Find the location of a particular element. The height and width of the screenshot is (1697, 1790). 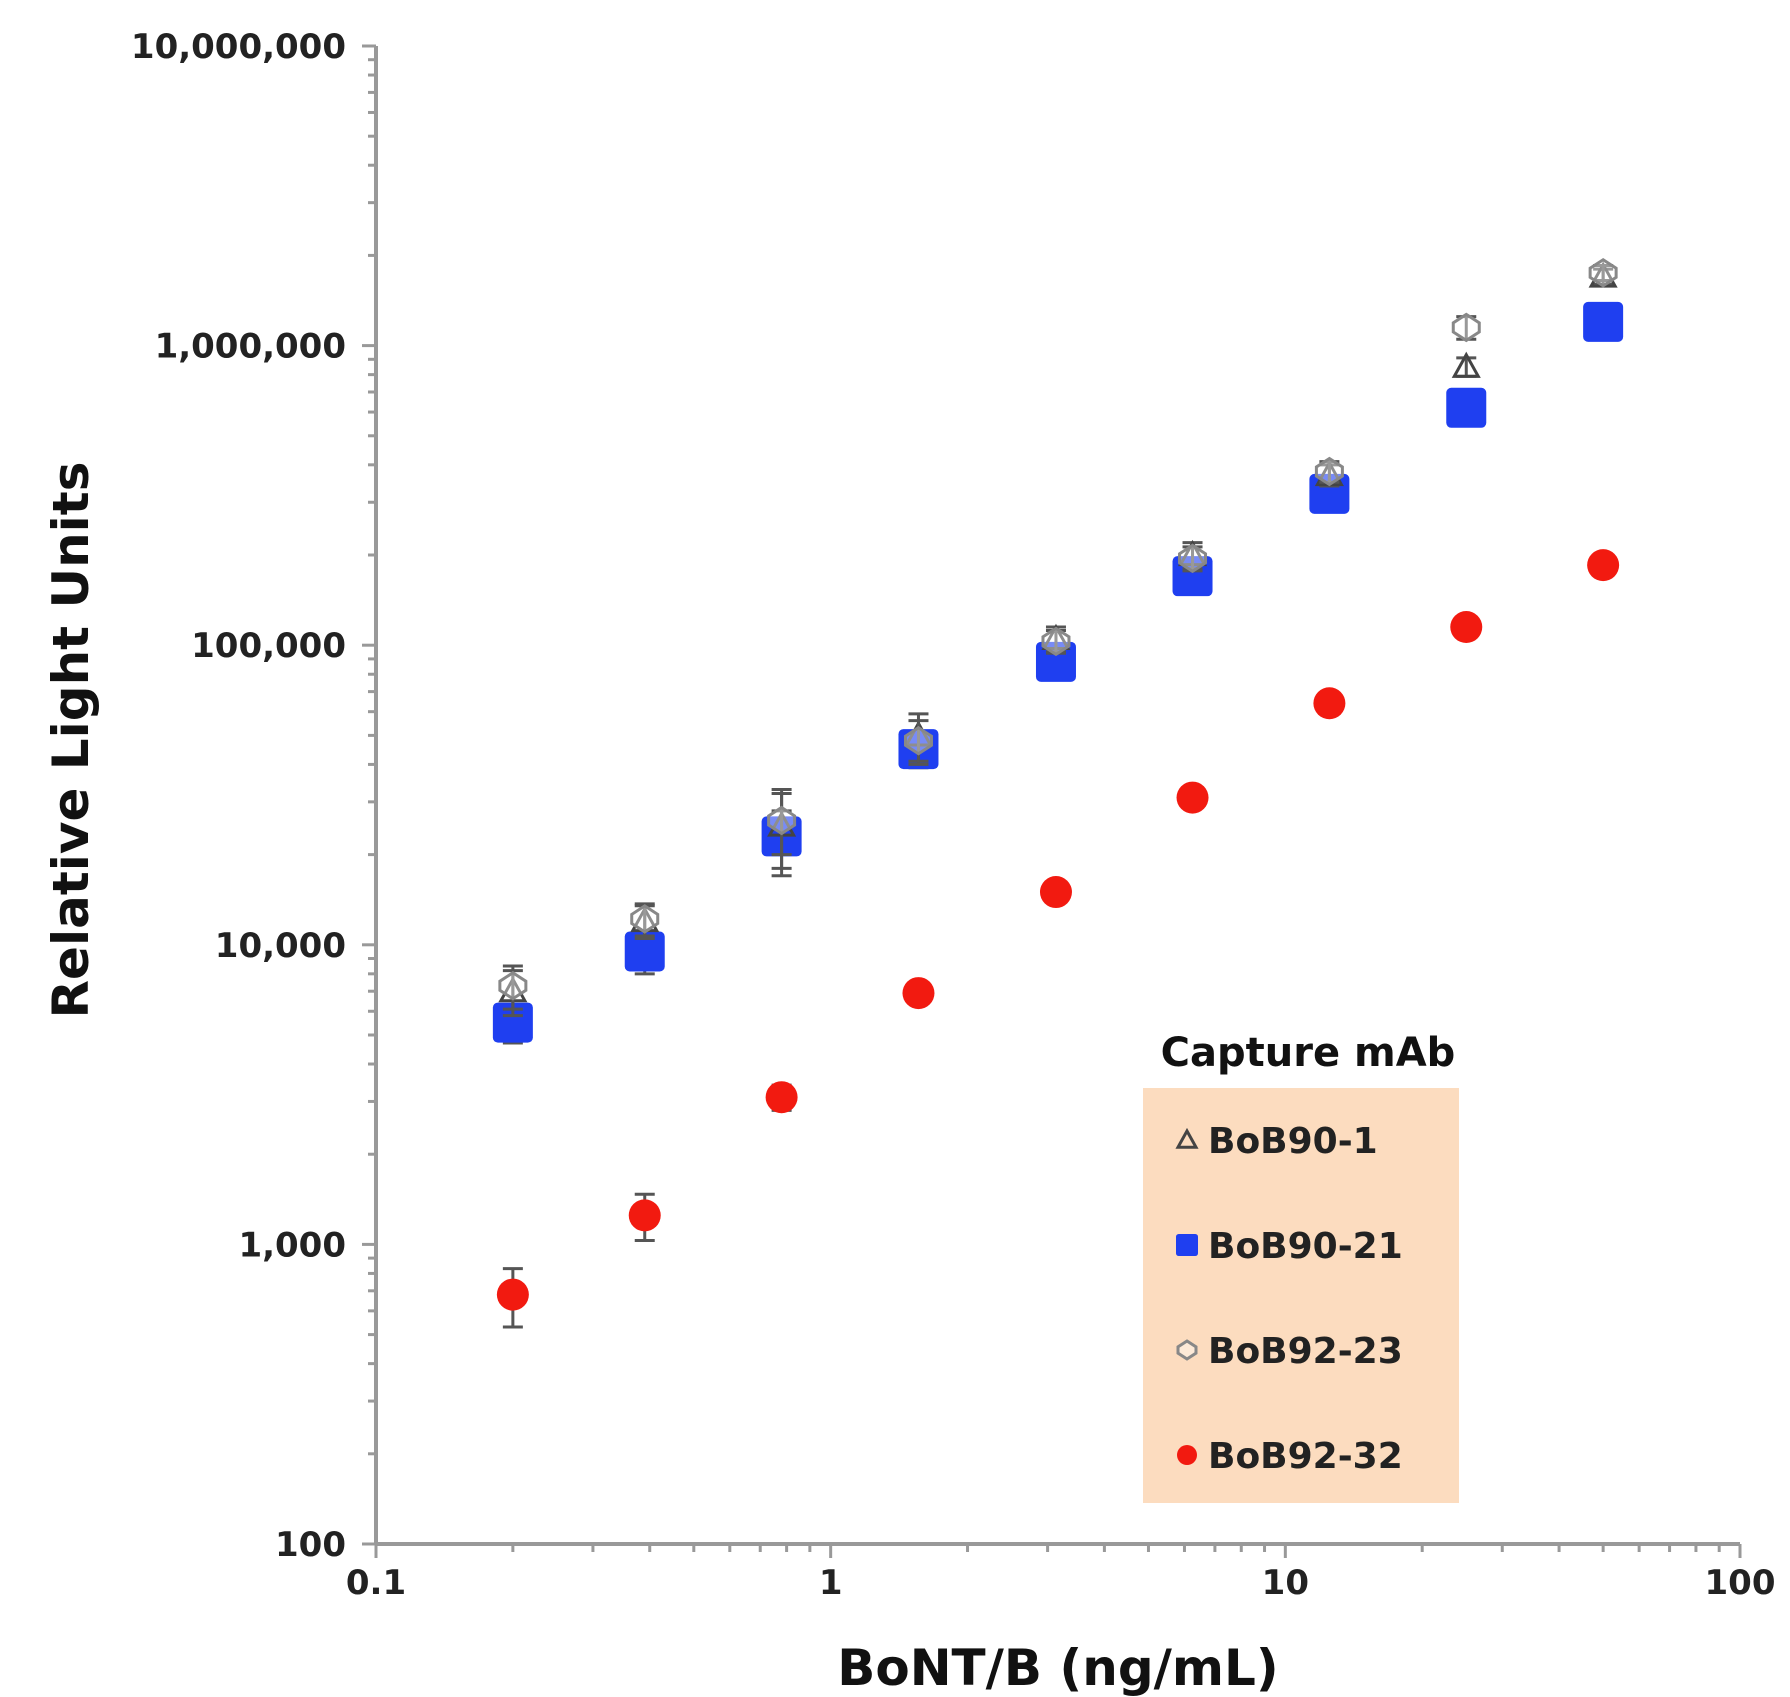

x-tick-label: 1 is located at coordinates (831, 1583).